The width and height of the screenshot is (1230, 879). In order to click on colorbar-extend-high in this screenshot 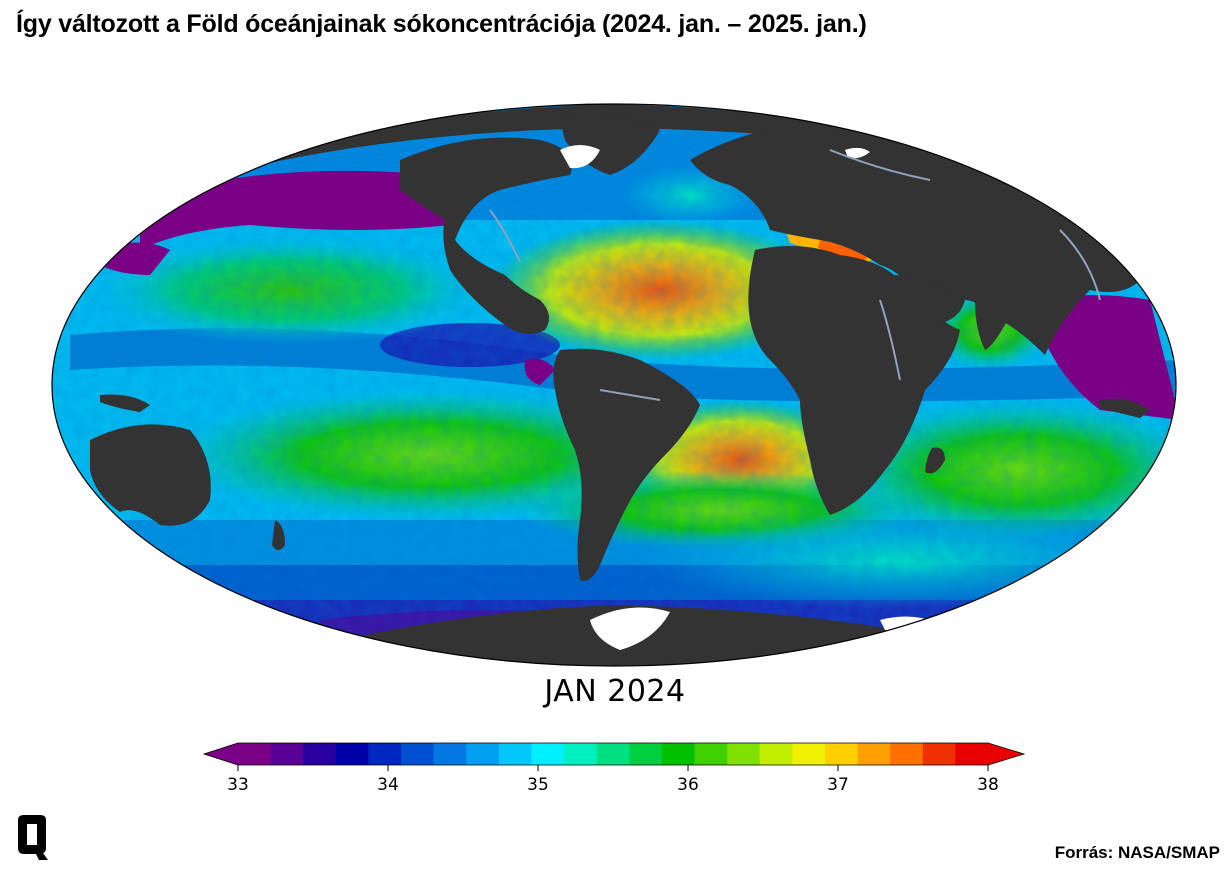, I will do `click(1006, 754)`.